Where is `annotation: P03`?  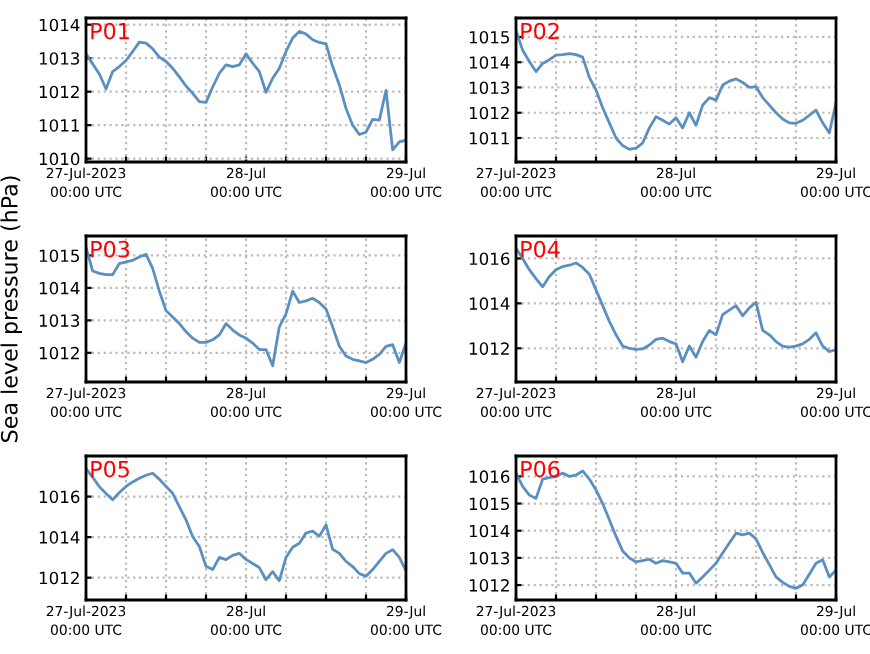
annotation: P03 is located at coordinates (110, 249).